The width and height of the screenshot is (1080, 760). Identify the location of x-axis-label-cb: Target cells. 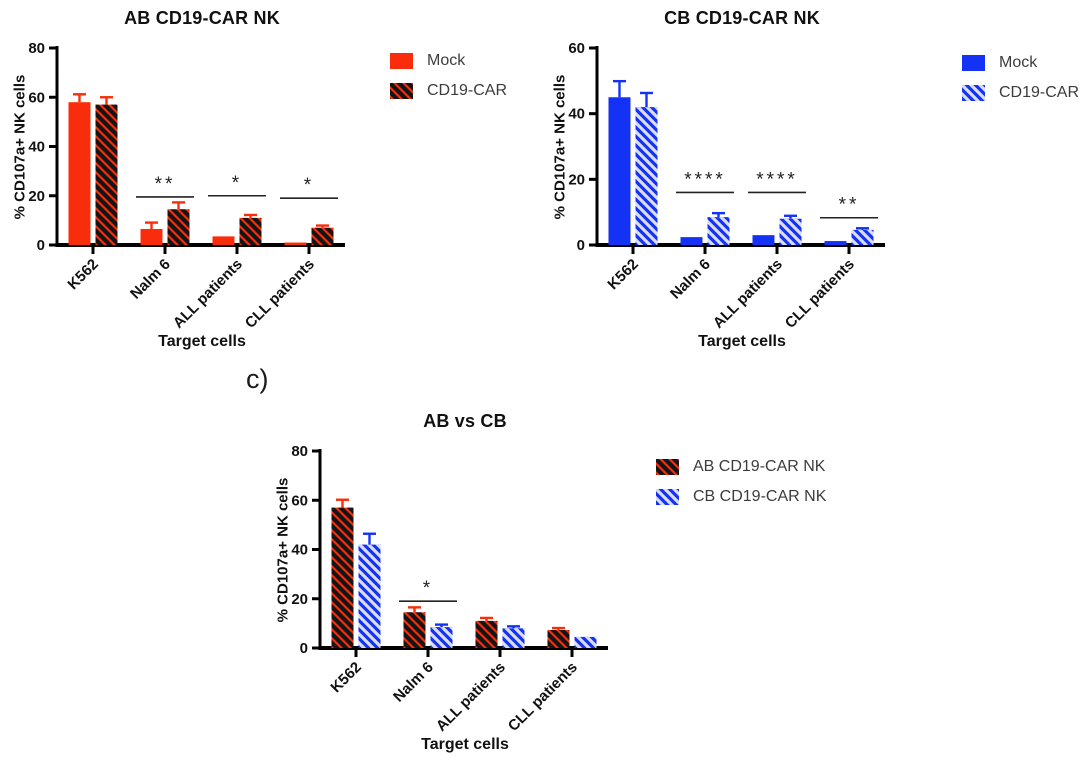
(742, 341).